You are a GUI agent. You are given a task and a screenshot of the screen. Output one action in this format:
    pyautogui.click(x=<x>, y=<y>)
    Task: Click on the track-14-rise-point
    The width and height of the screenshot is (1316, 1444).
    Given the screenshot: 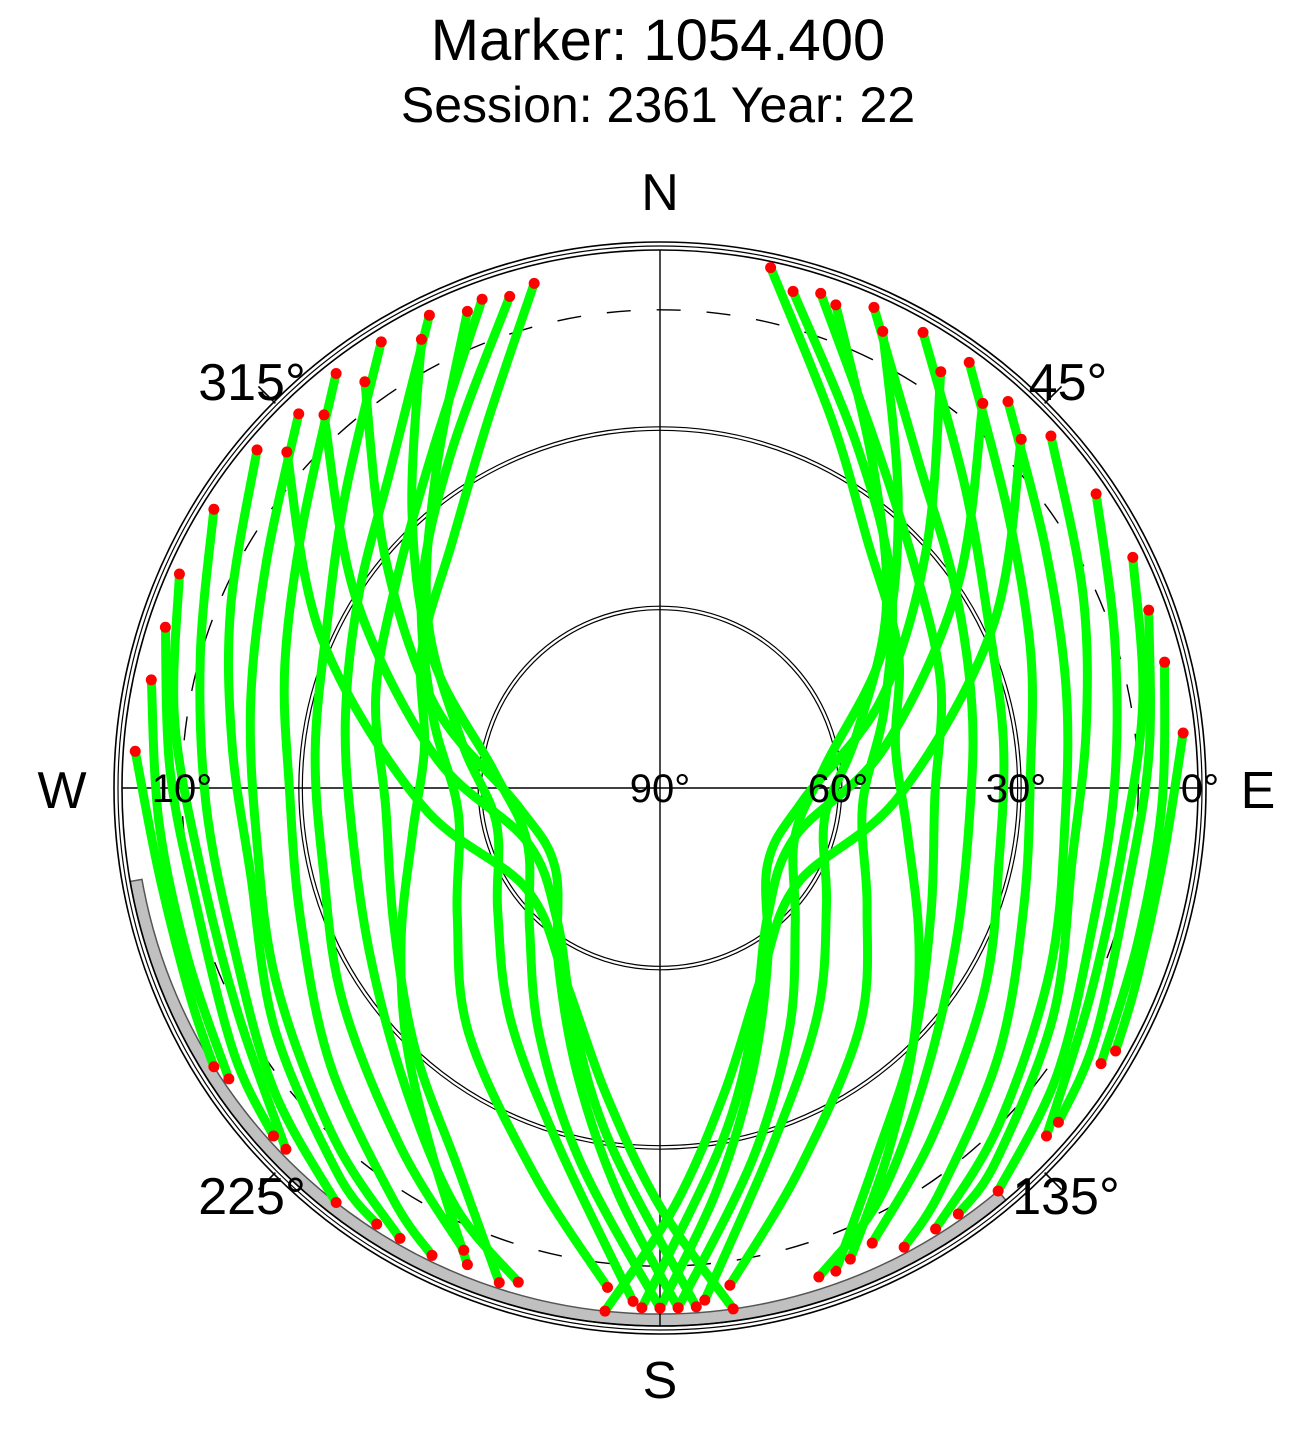 What is the action you would take?
    pyautogui.click(x=836, y=305)
    